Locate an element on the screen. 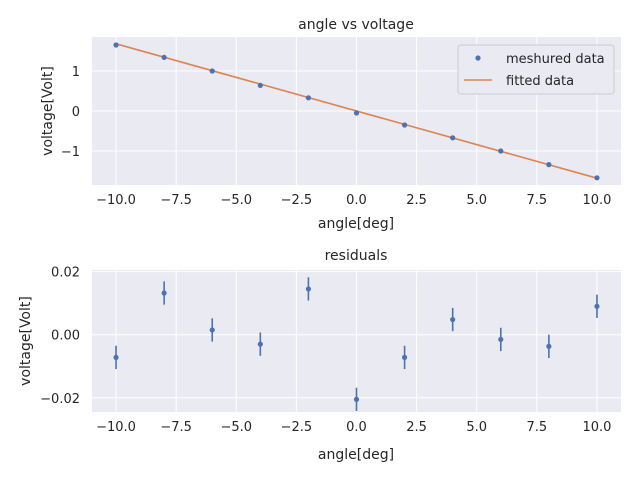 This screenshot has width=640, height=480. y-tick-label: 1 is located at coordinates (76, 72).